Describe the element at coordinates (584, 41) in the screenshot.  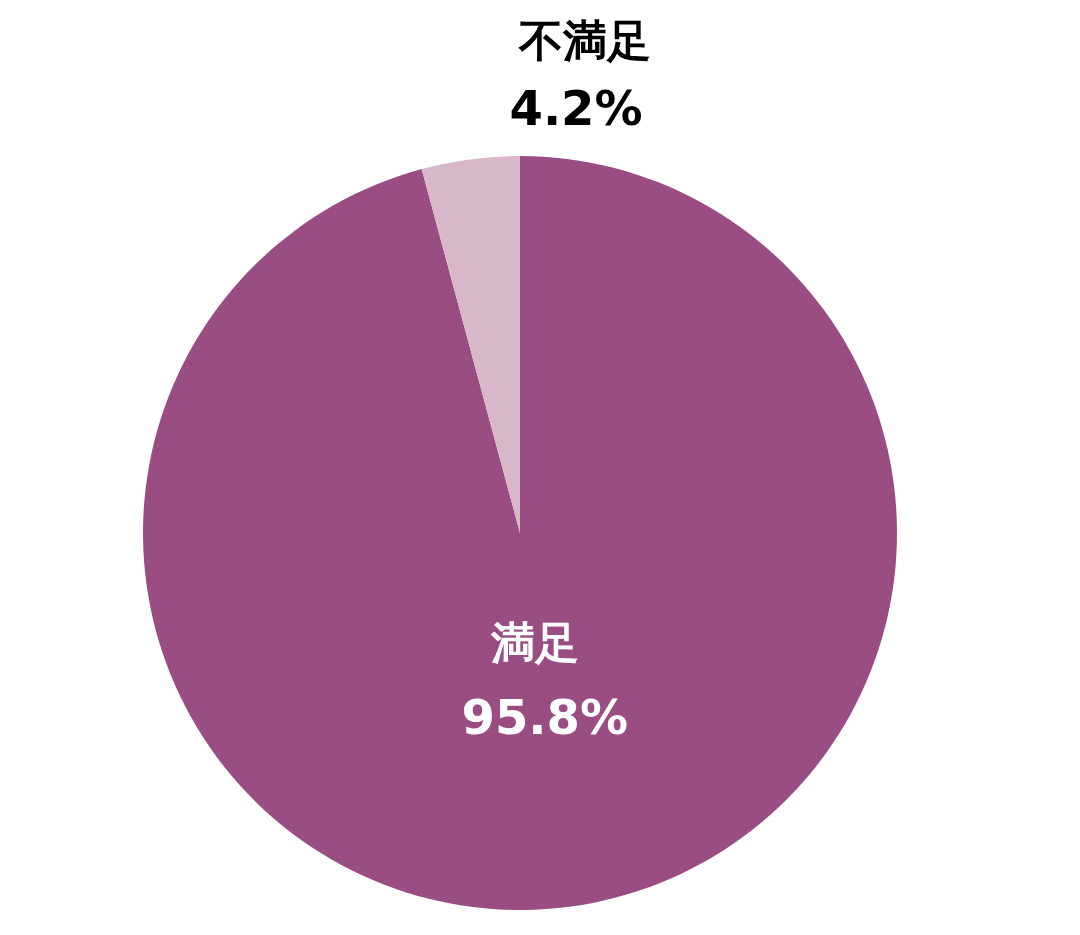
I see `slice-label: 不満足` at that location.